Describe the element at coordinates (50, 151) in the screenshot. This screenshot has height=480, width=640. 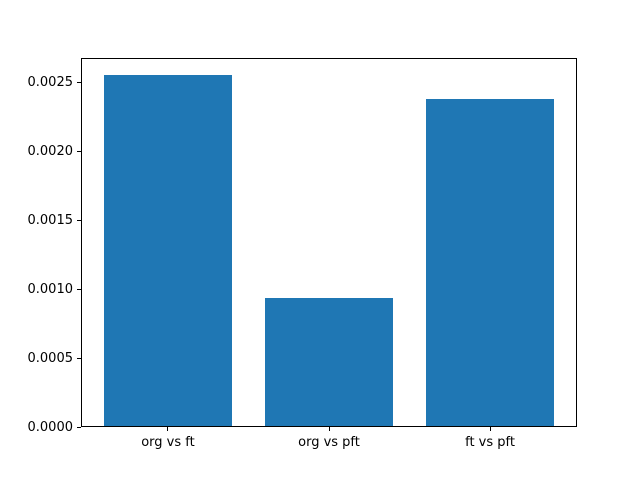
I see `y-tick-label: 0.0020` at that location.